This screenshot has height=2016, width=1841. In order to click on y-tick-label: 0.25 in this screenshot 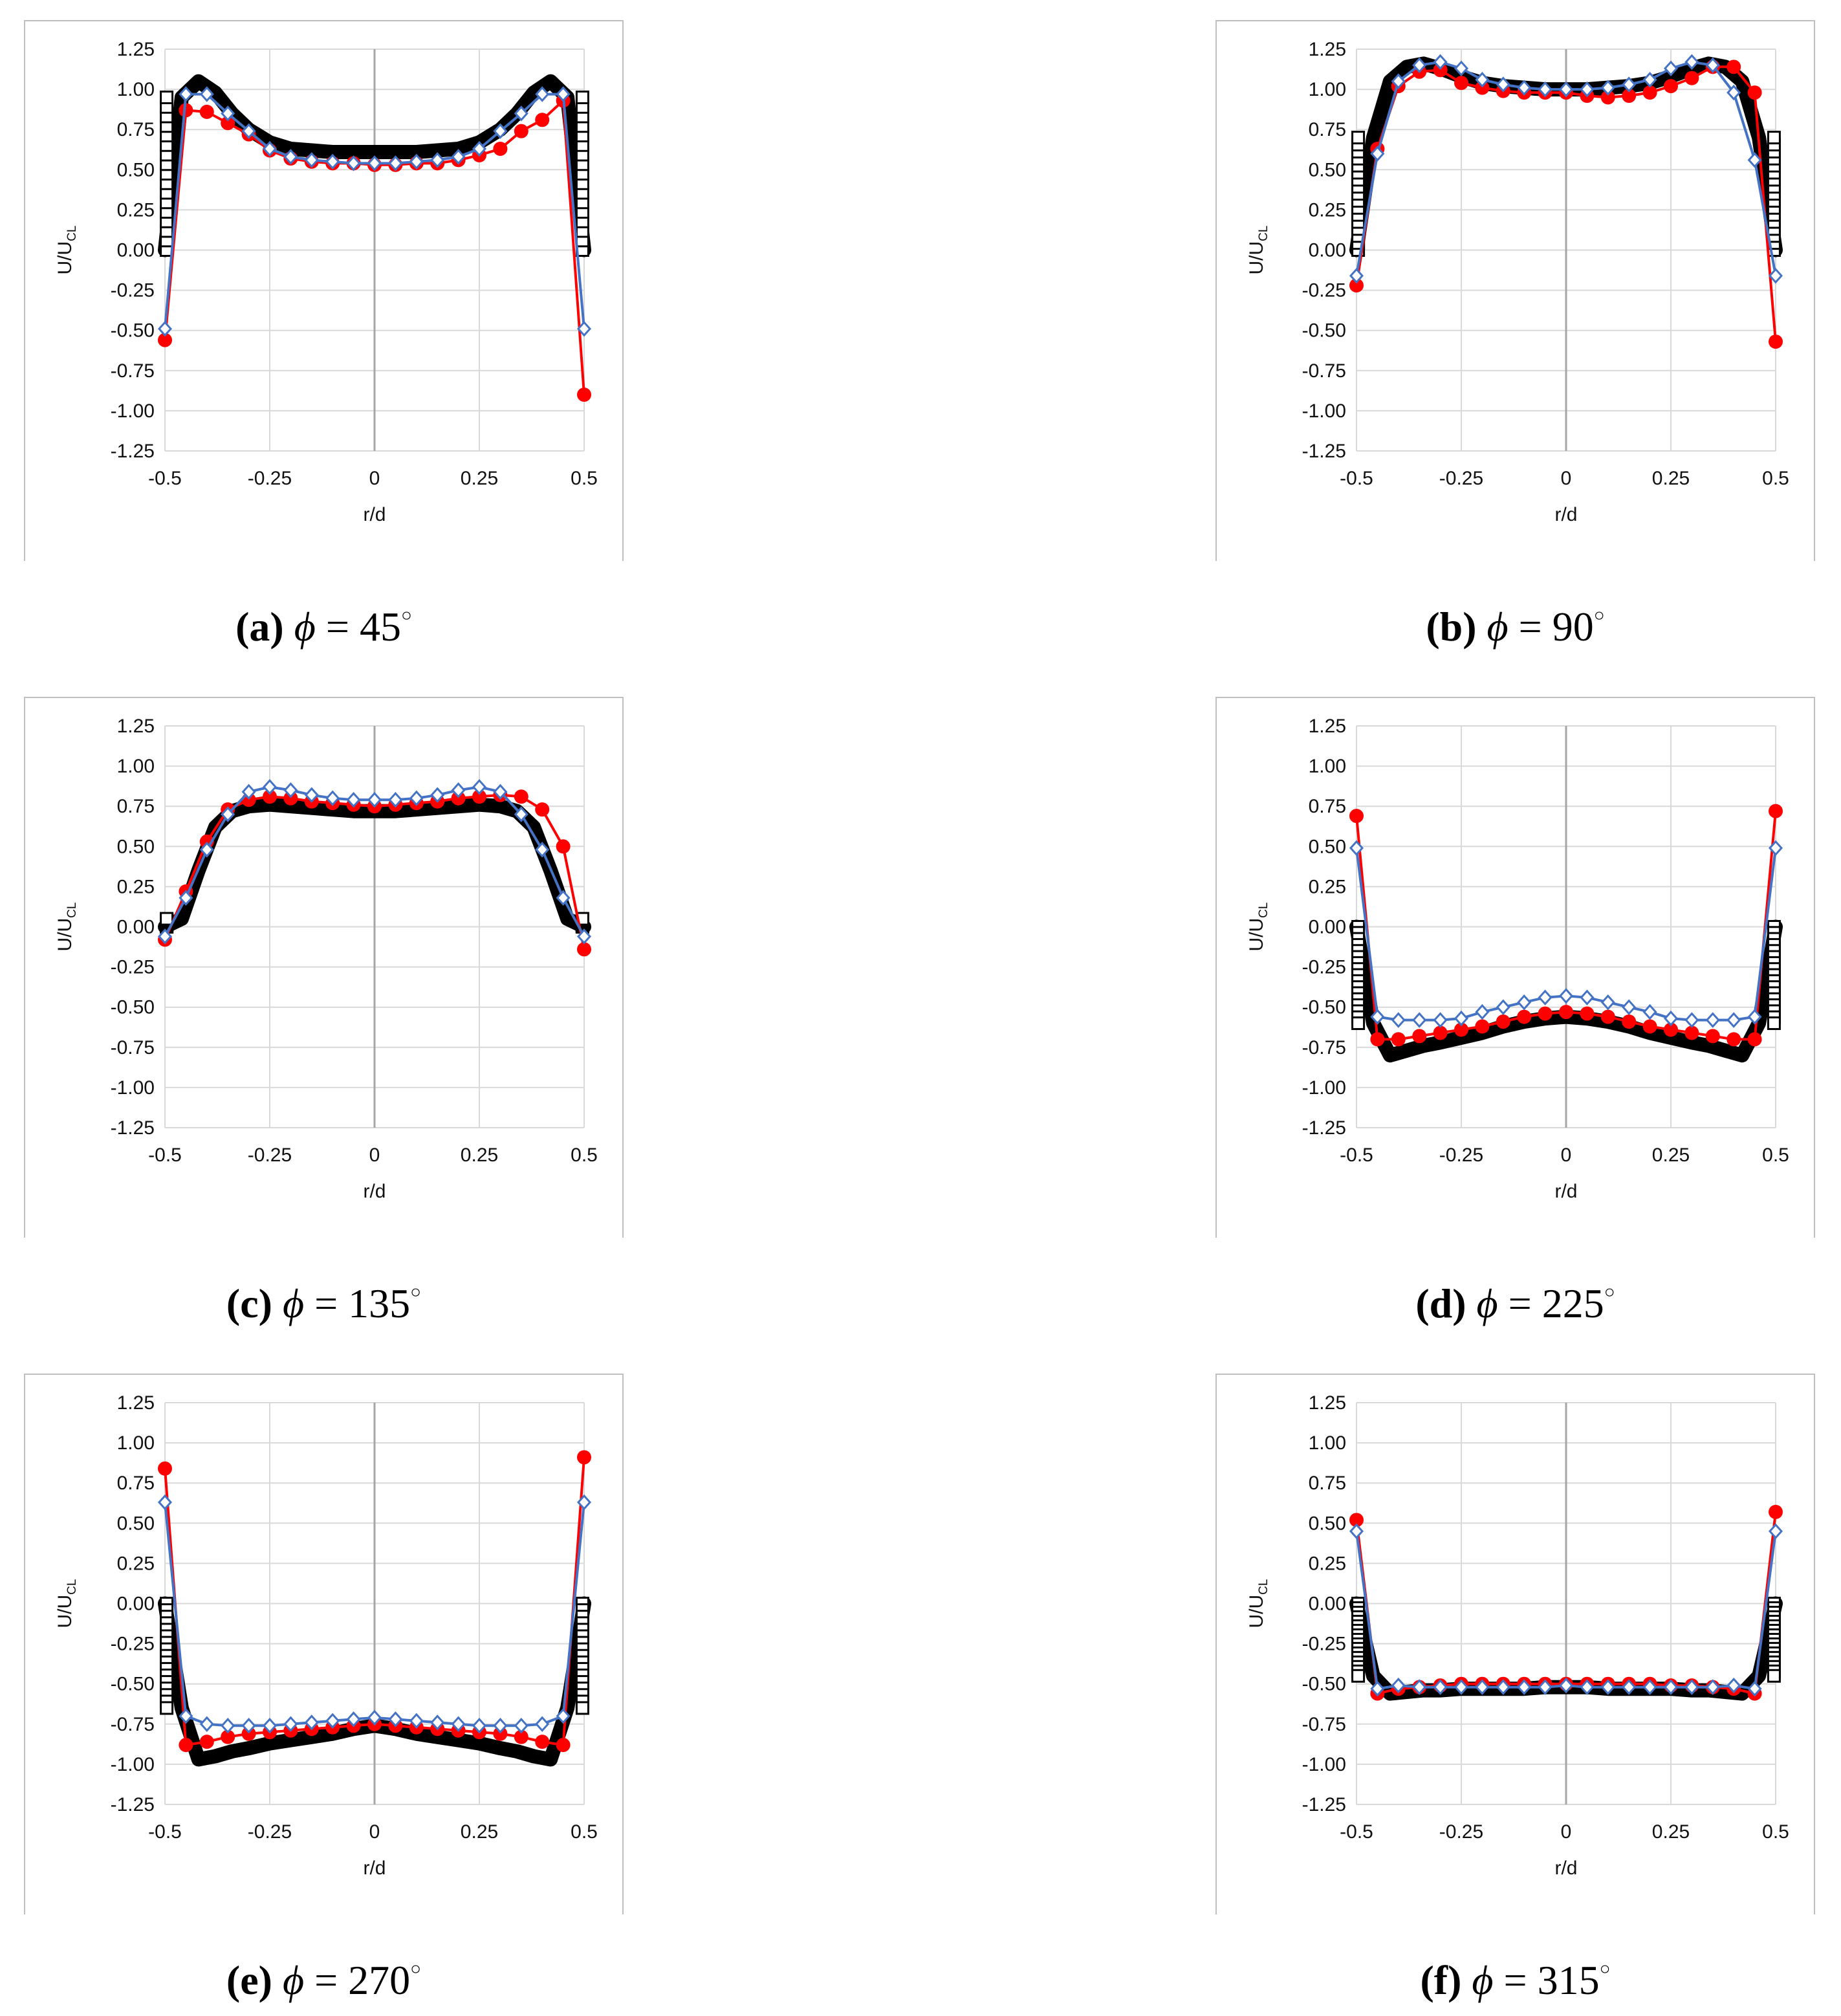, I will do `click(136, 210)`.